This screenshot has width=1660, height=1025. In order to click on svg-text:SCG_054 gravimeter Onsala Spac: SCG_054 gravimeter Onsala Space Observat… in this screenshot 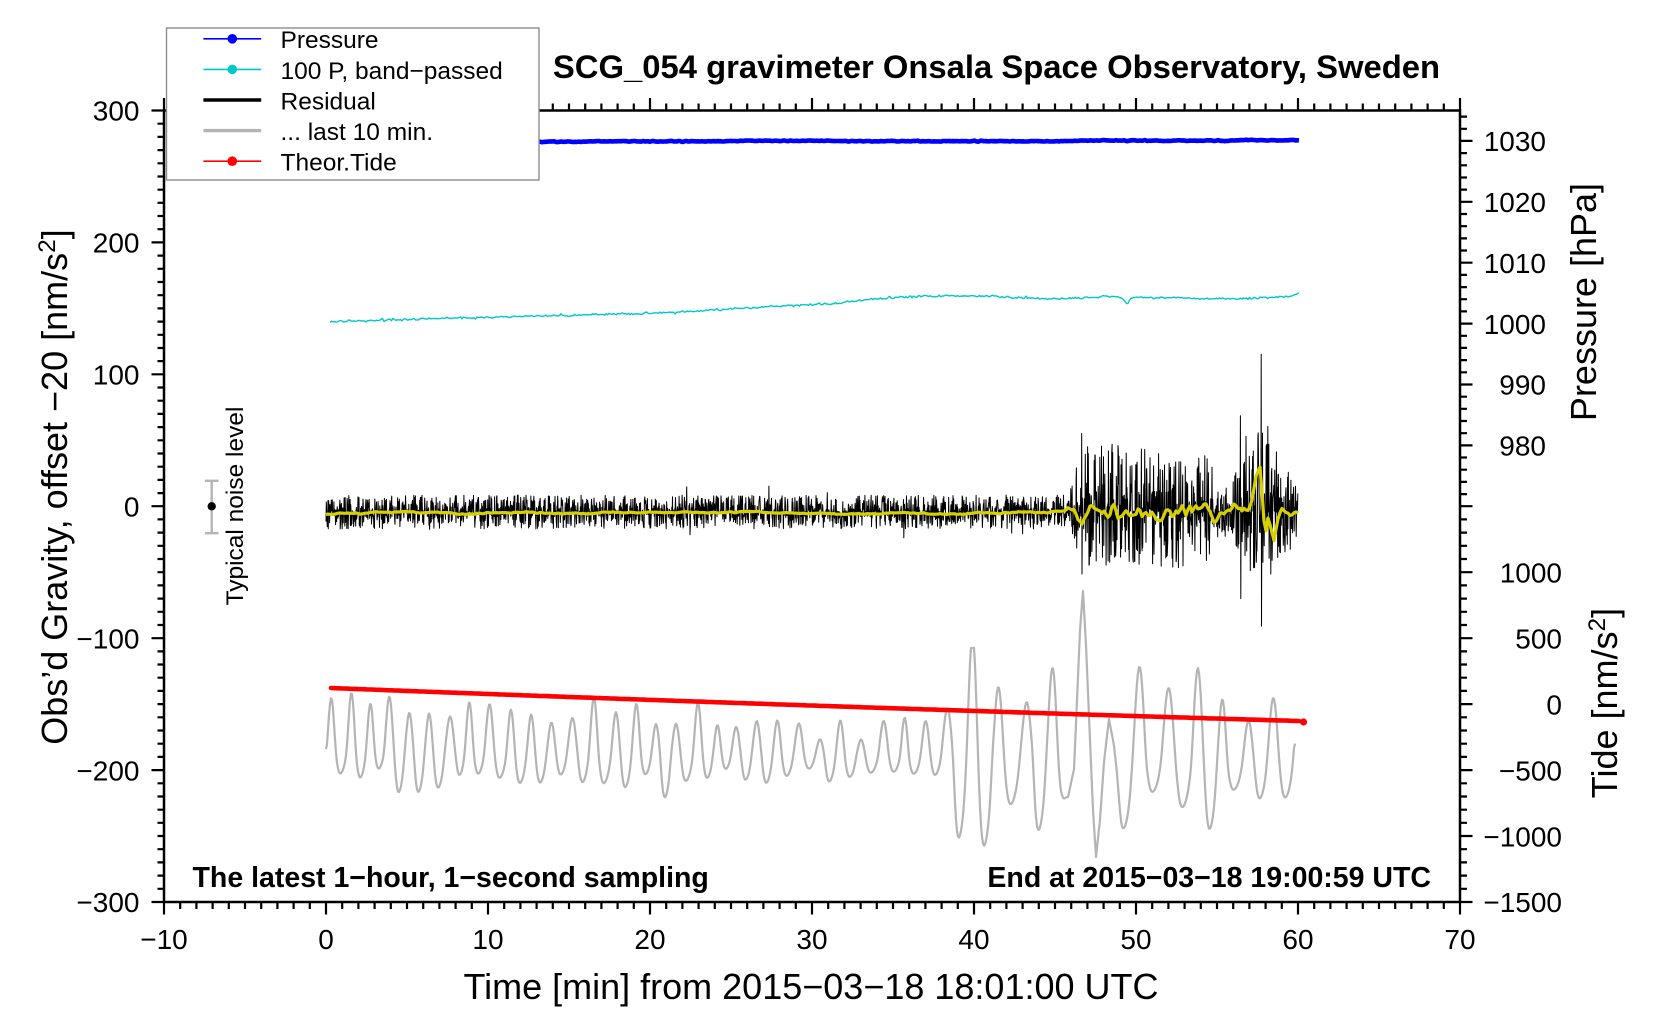, I will do `click(996, 66)`.